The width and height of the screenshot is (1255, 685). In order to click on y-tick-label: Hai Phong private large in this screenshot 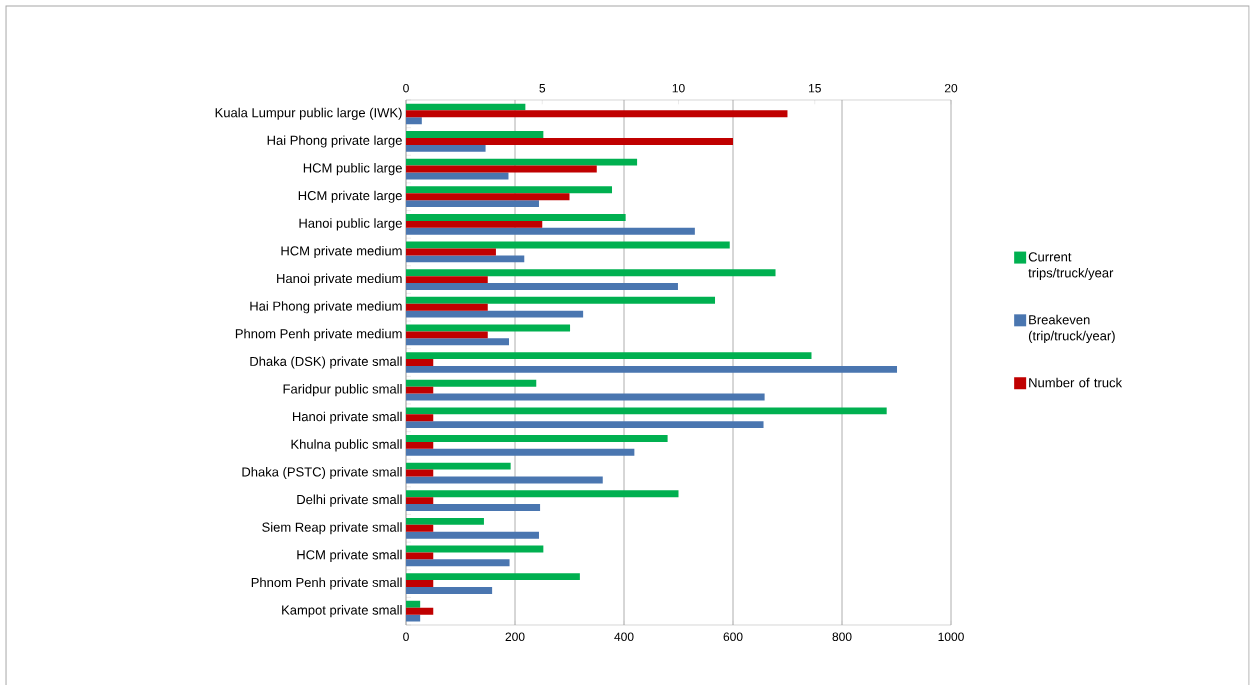, I will do `click(334, 141)`.